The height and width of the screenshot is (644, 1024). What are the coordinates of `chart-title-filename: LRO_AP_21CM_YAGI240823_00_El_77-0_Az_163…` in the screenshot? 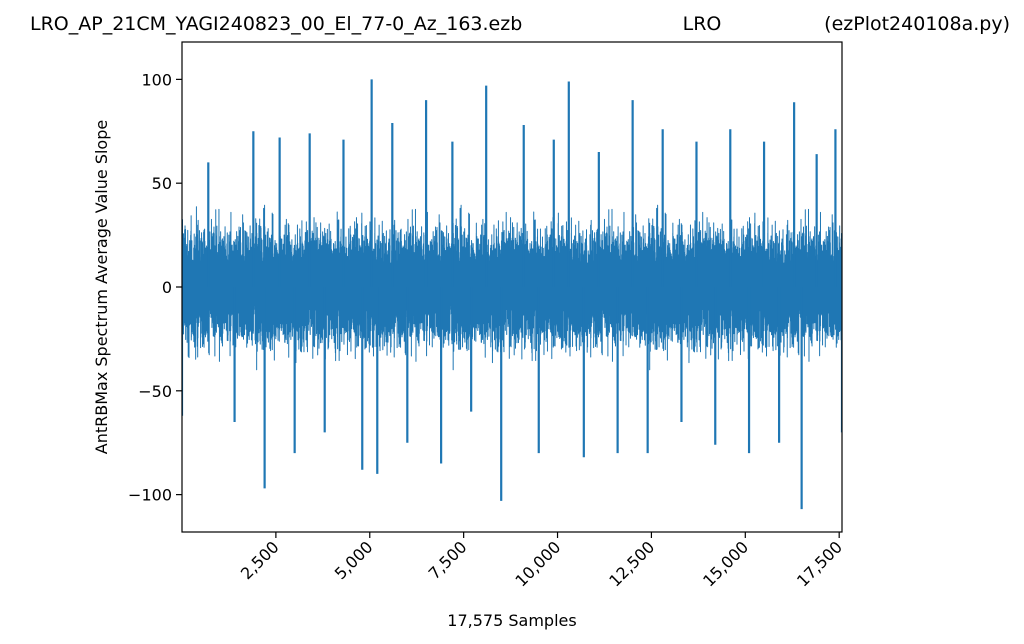 It's located at (276, 24).